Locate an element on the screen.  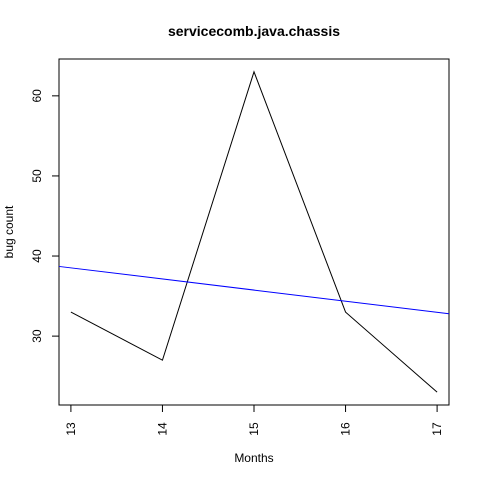
x-tick-label: 16 is located at coordinates (346, 429).